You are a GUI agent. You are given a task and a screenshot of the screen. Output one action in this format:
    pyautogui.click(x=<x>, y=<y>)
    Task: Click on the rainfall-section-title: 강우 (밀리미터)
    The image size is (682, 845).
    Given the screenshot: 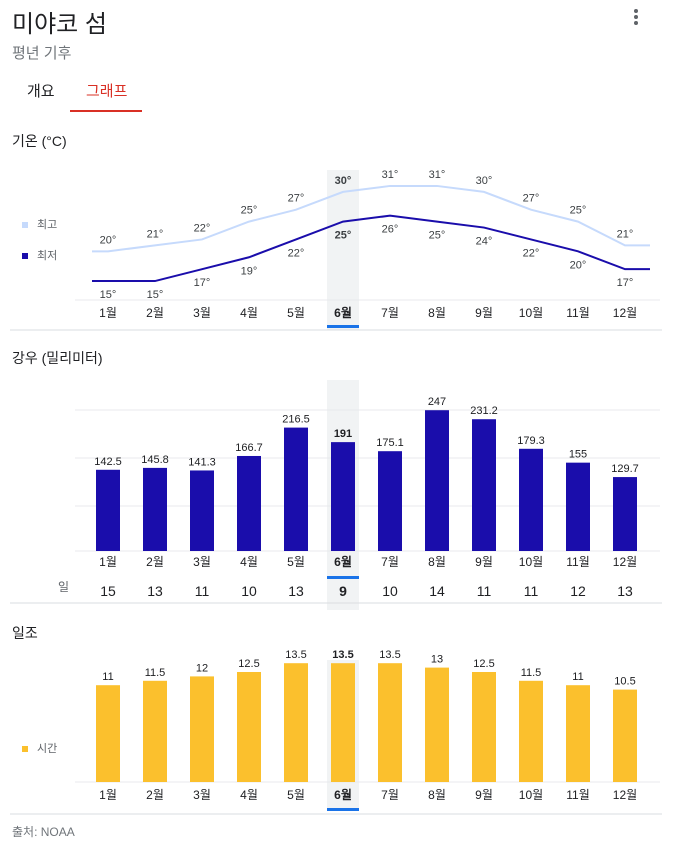 What is the action you would take?
    pyautogui.click(x=57, y=358)
    